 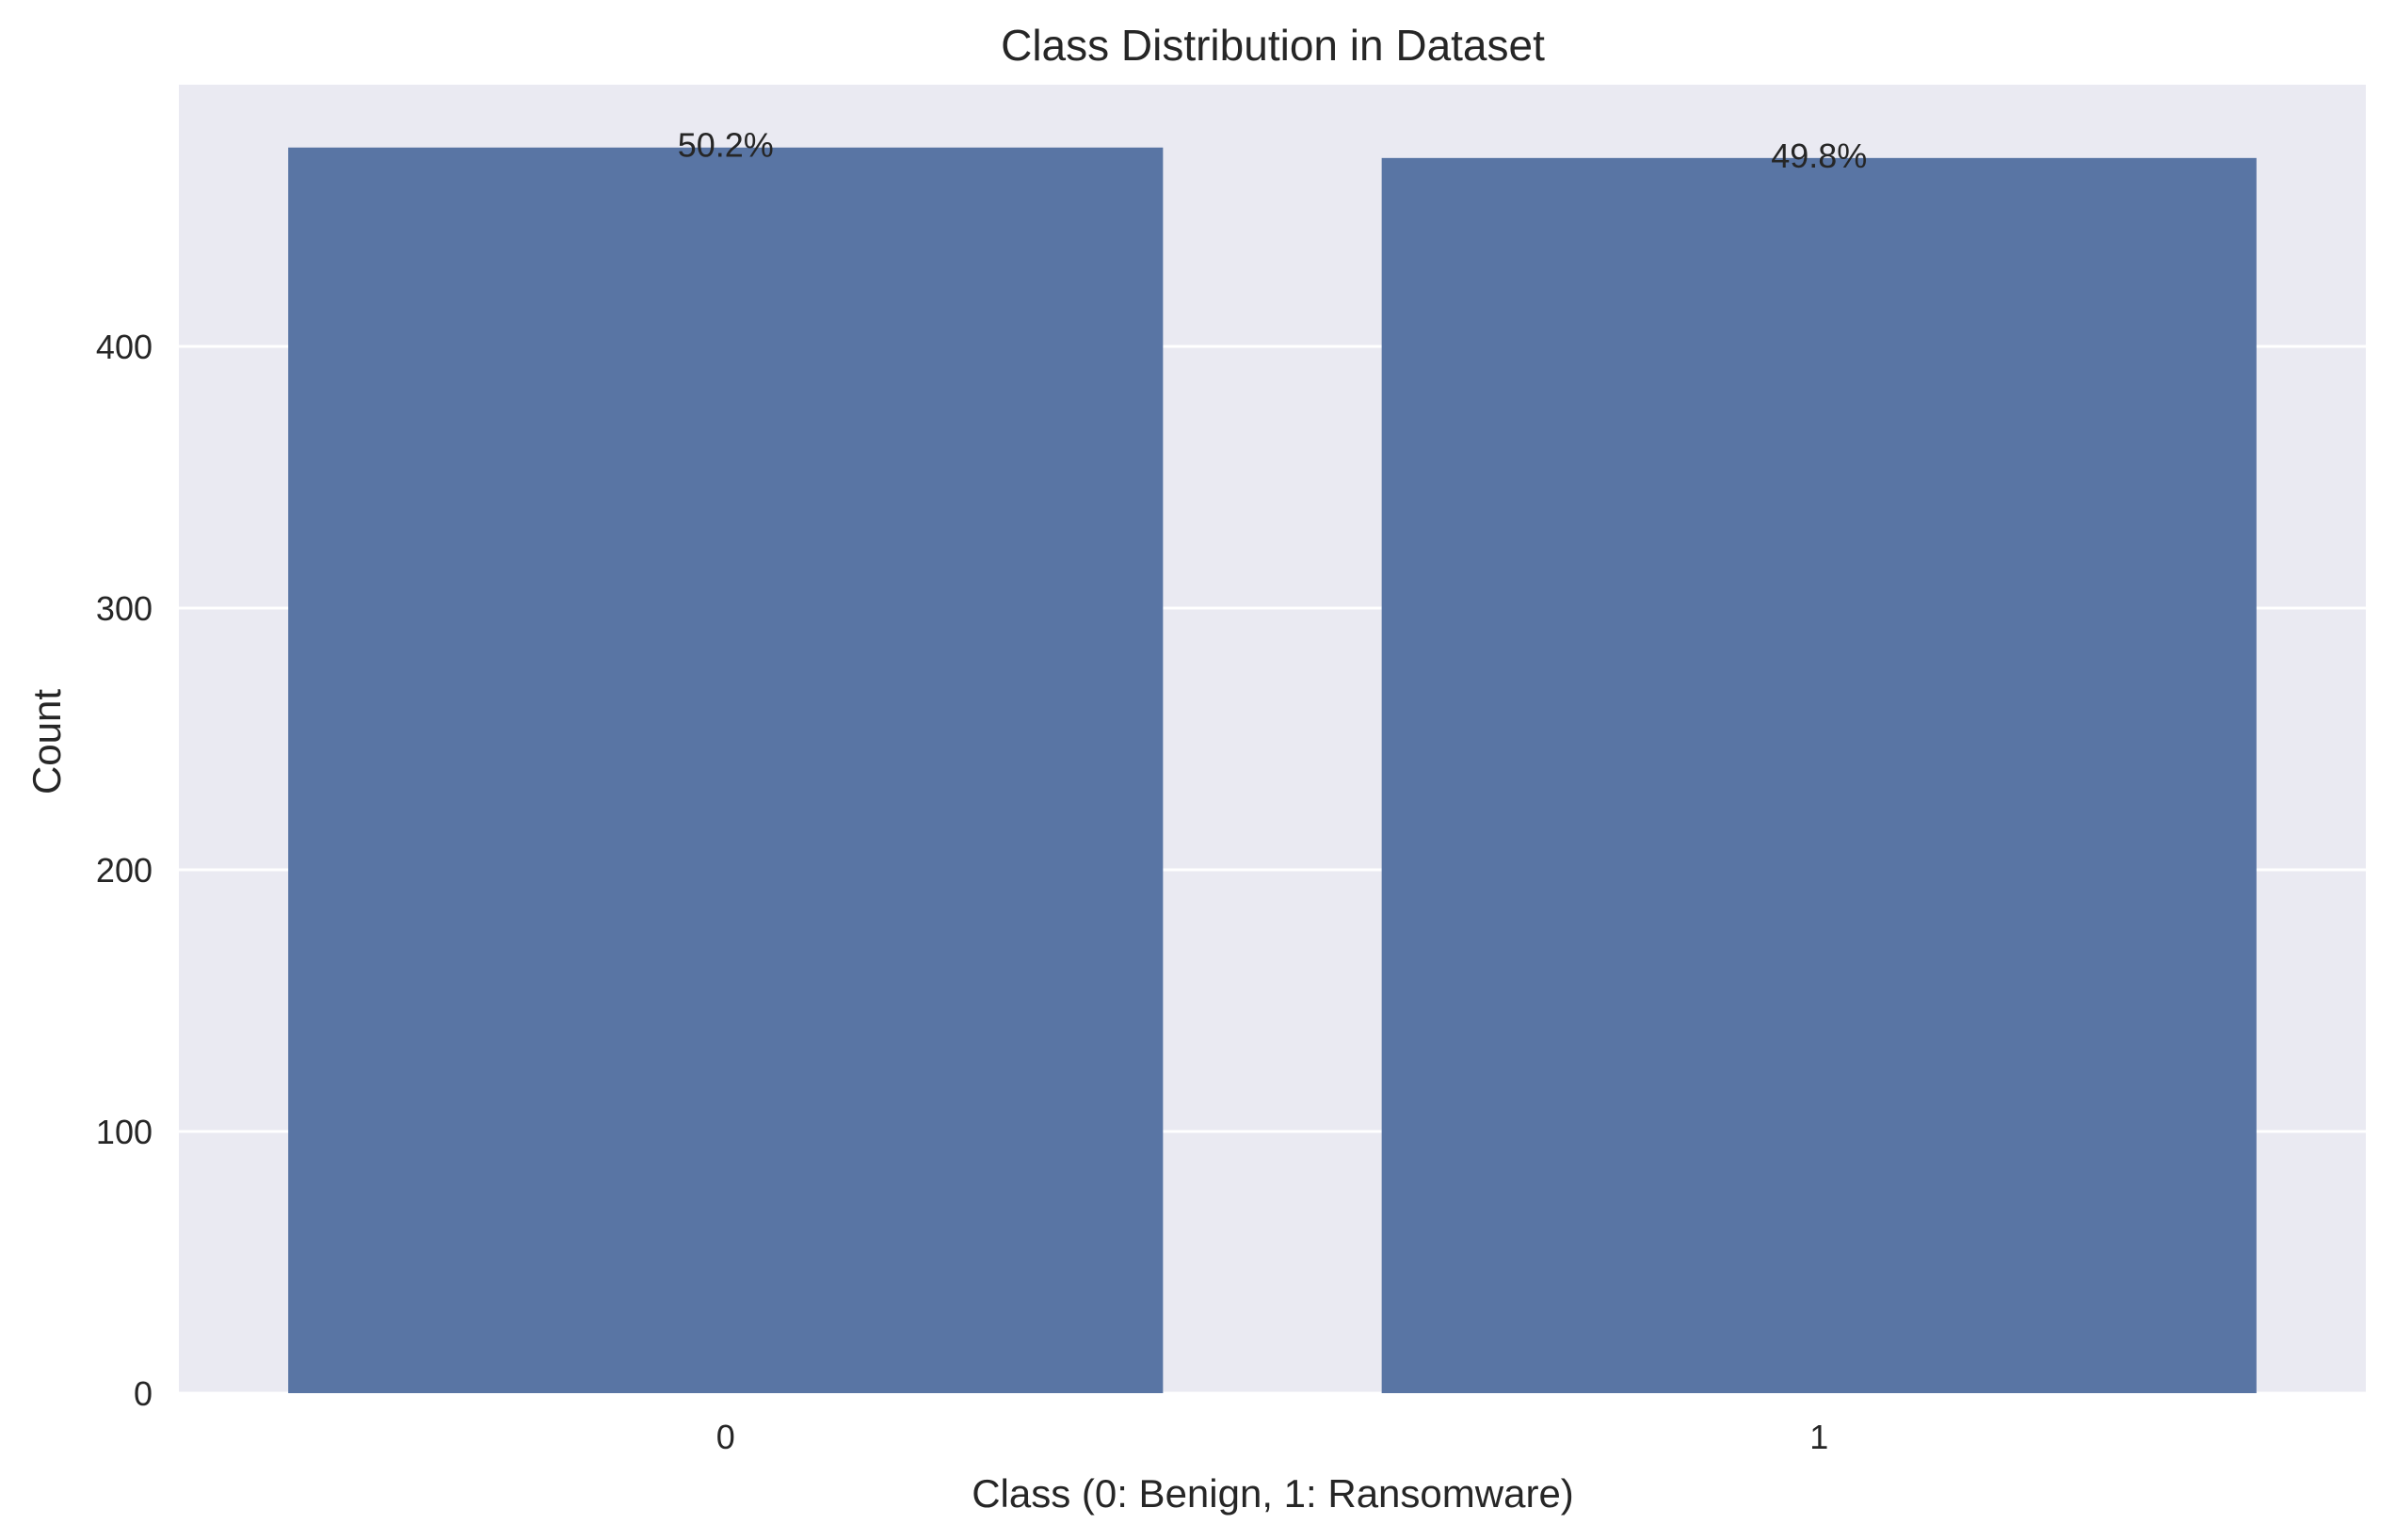 I want to click on y-axis-ticks: 0 100 200 300 400, so click(x=124, y=870).